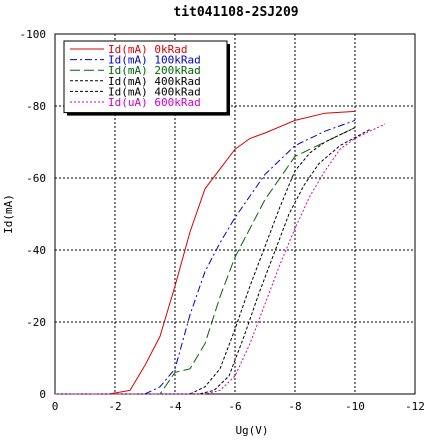 This screenshot has height=441, width=429. Describe the element at coordinates (36, 322) in the screenshot. I see `y-tick-label: -20` at that location.